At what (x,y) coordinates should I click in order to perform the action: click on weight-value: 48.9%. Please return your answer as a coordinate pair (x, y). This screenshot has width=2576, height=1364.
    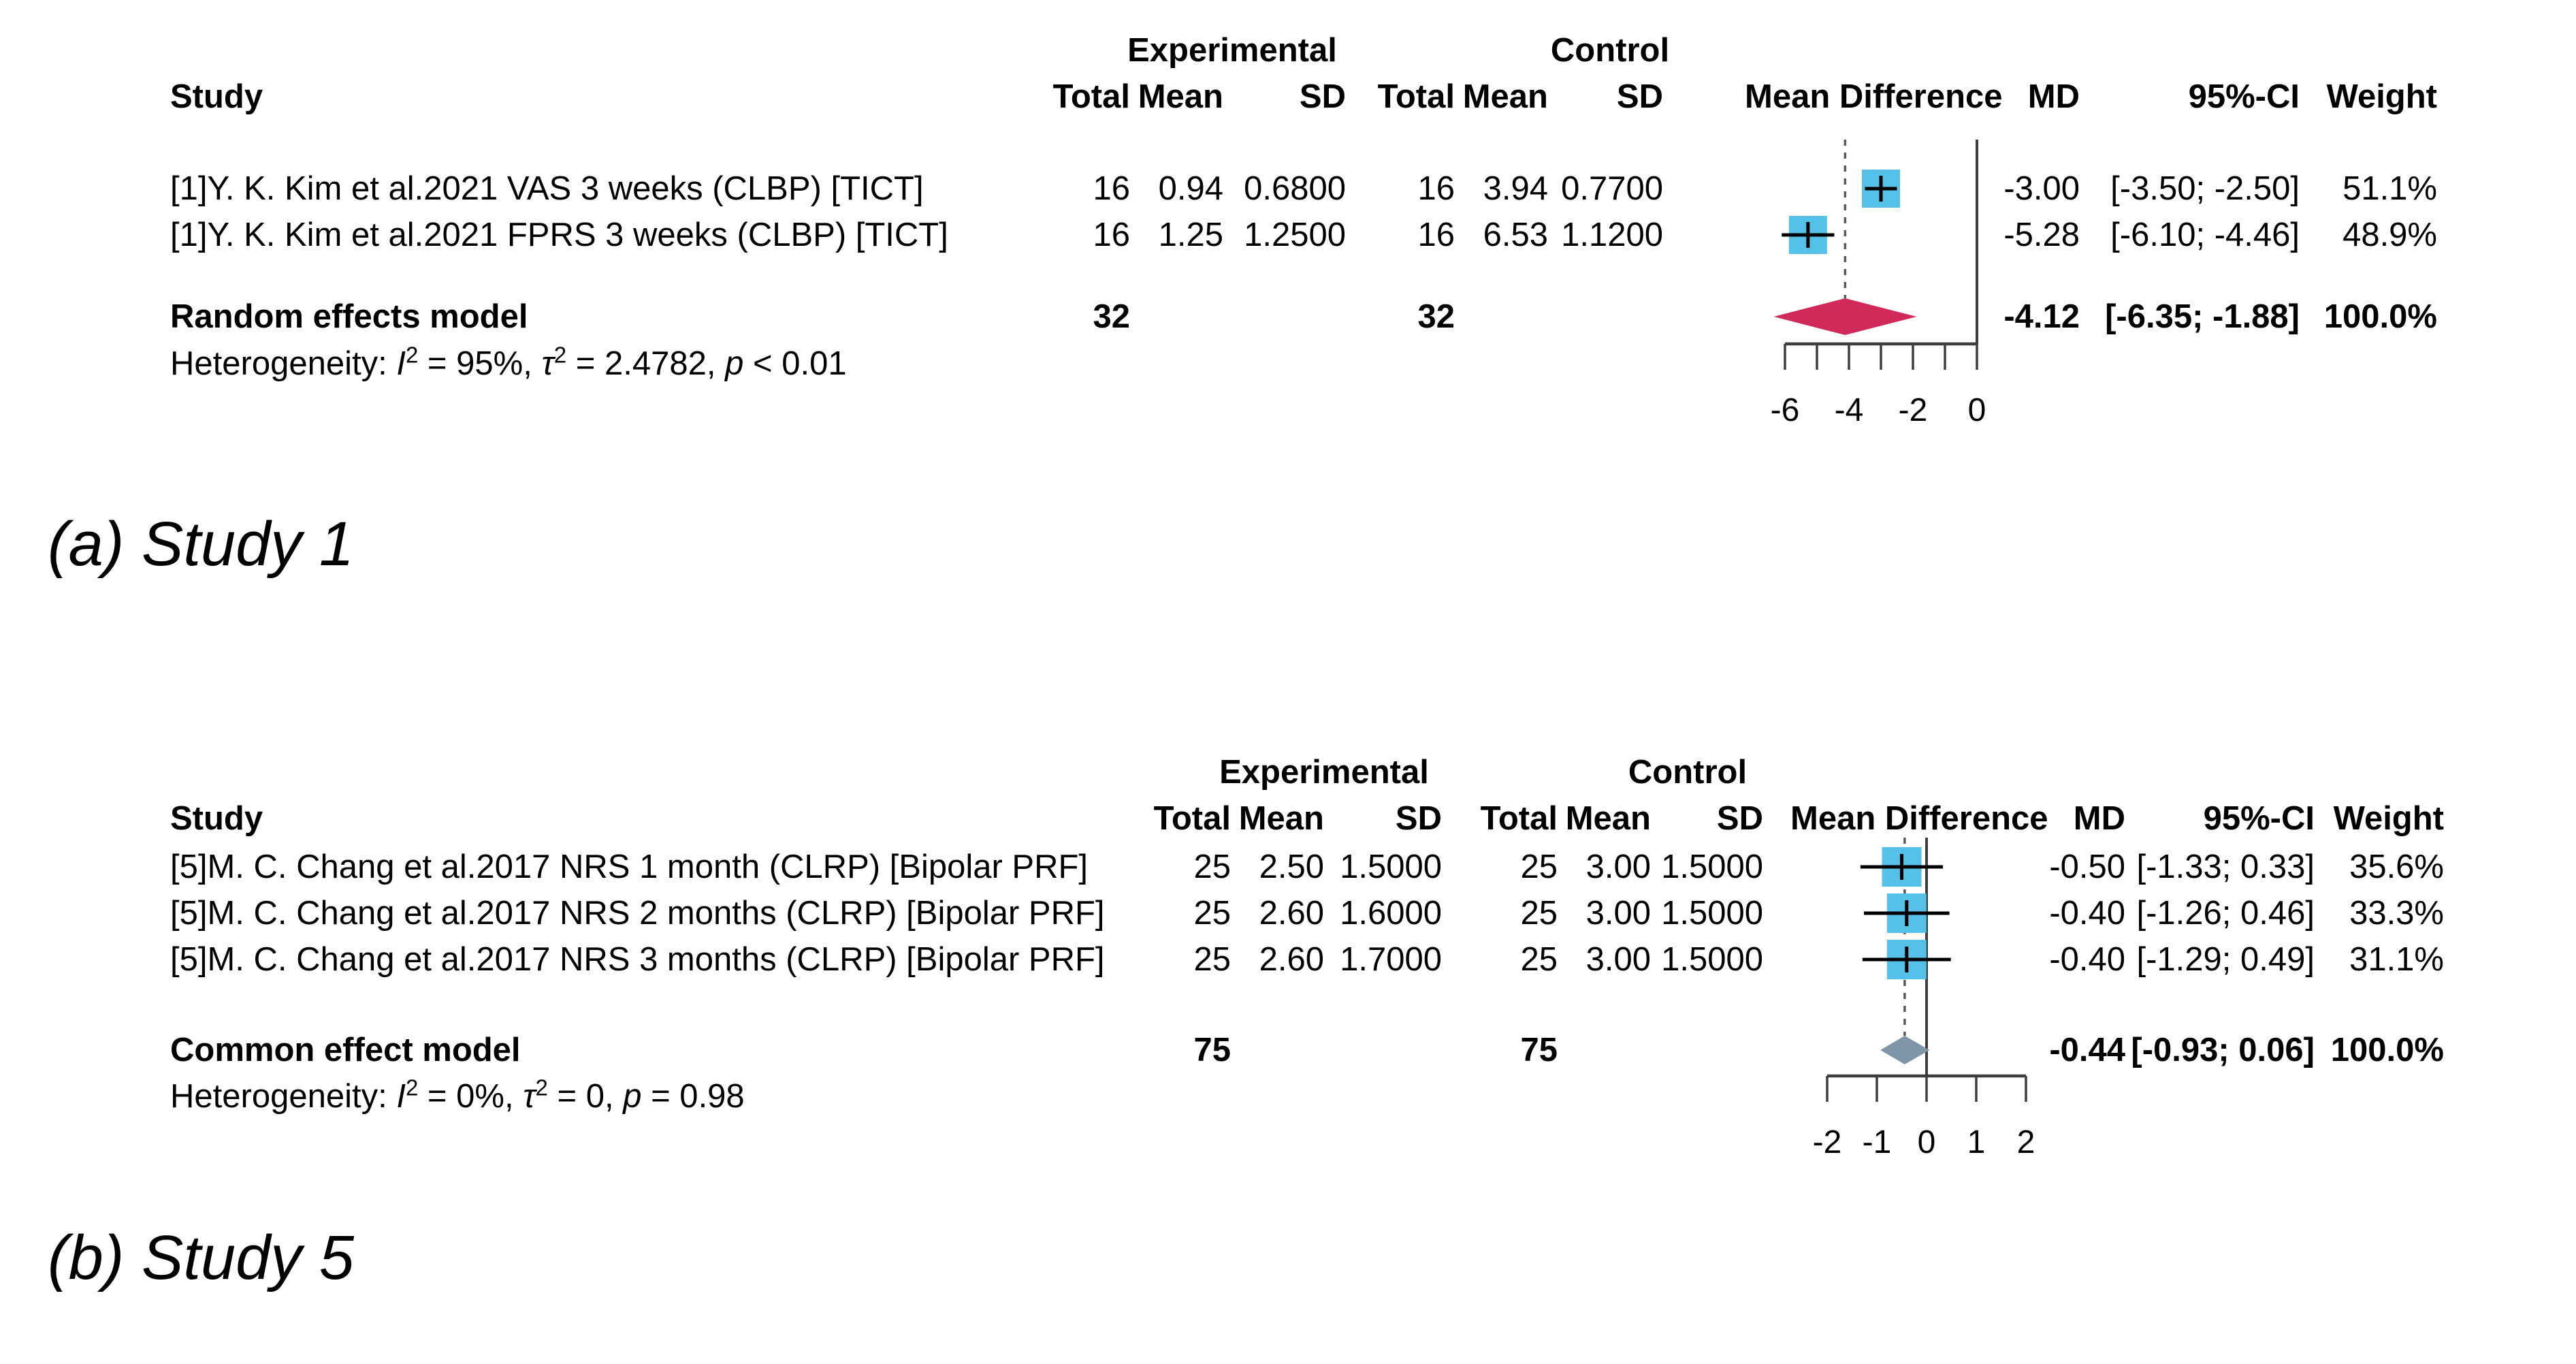
    Looking at the image, I should click on (2390, 235).